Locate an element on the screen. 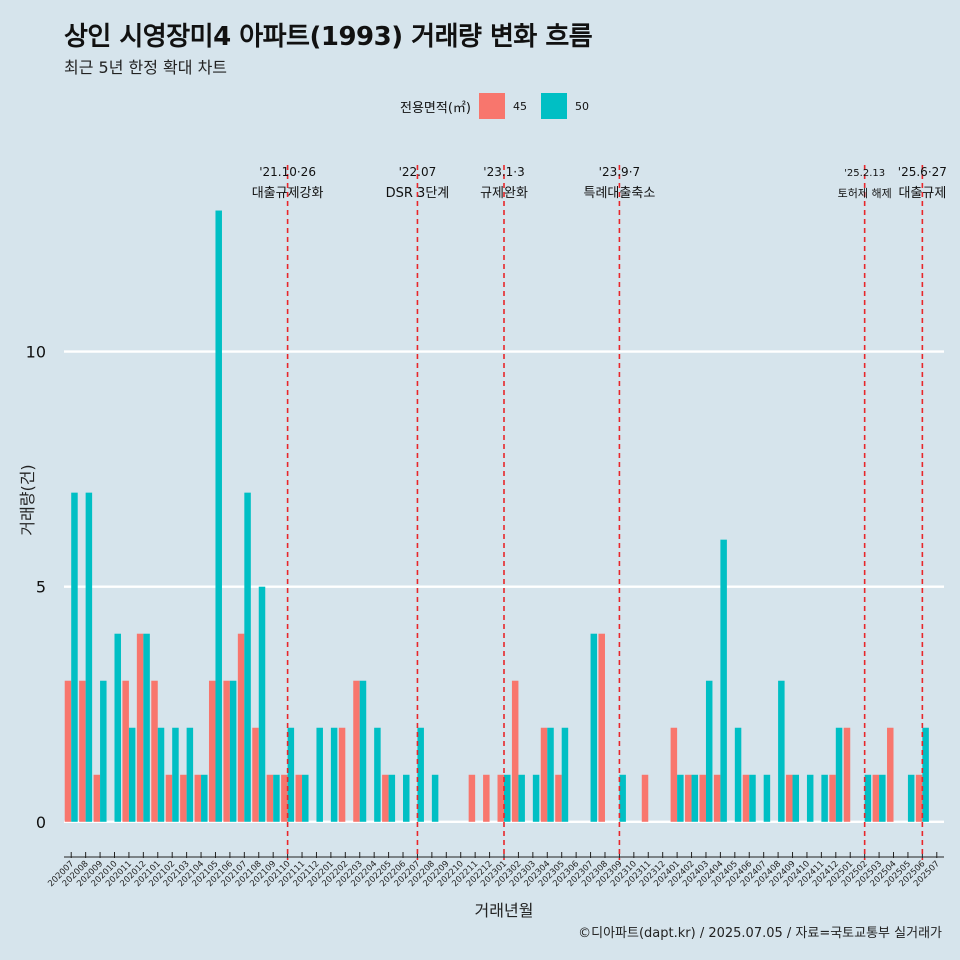  event-desc-label: 대출규제 is located at coordinates (922, 193).